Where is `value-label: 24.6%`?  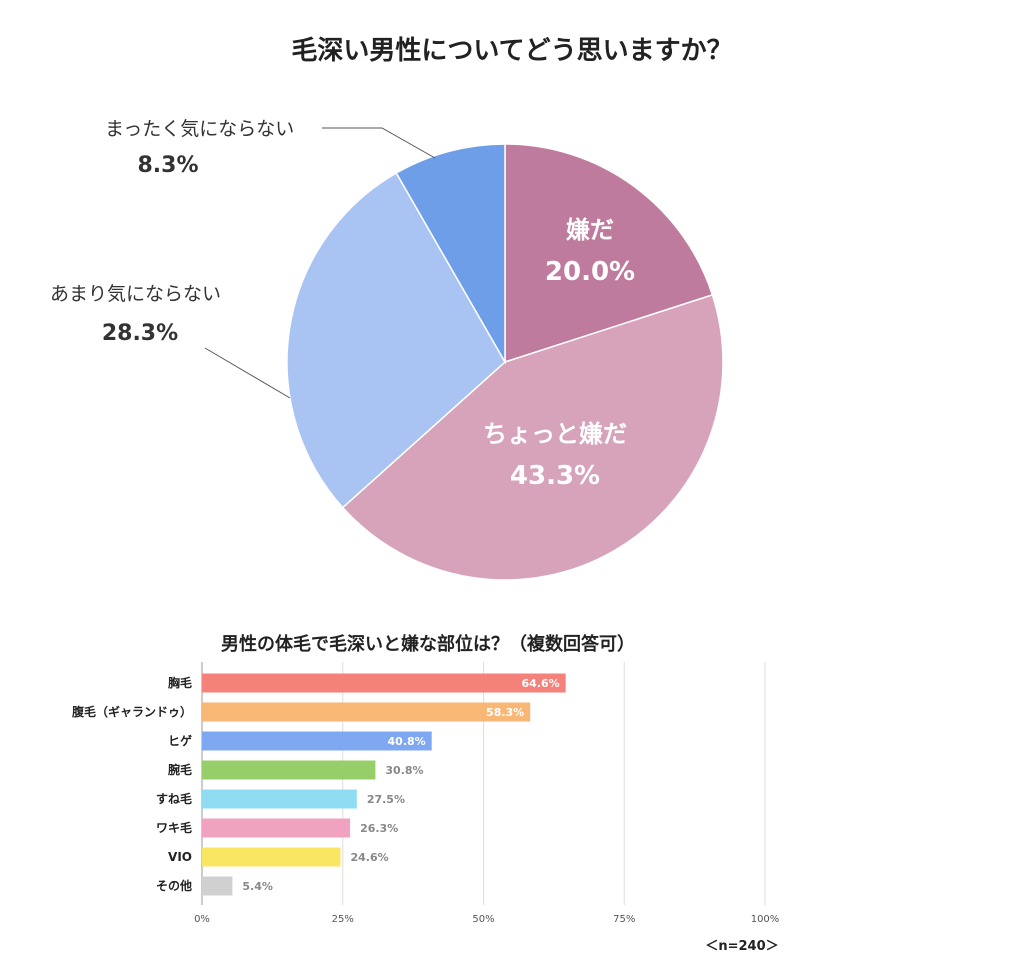
value-label: 24.6% is located at coordinates (369, 857).